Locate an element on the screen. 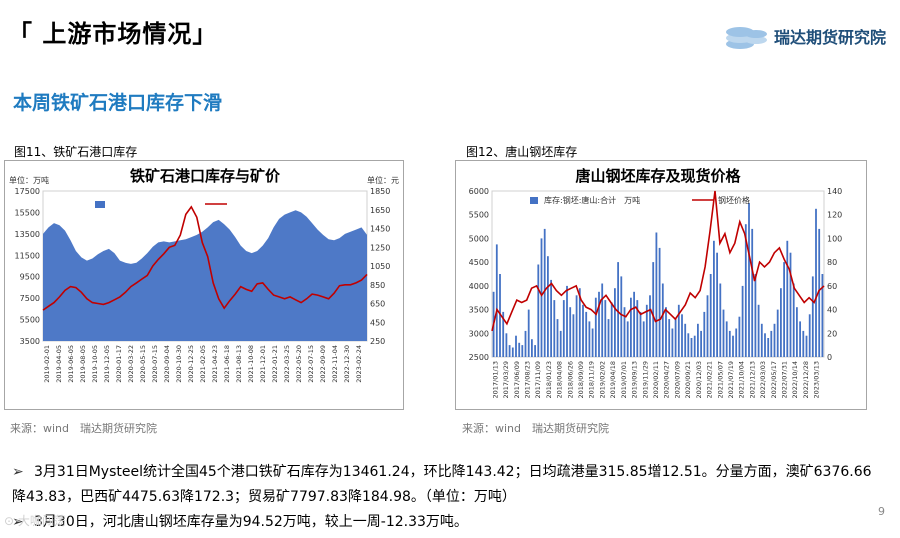 The width and height of the screenshot is (900, 538). x-tick-label: 2018/01/23 is located at coordinates (549, 379).